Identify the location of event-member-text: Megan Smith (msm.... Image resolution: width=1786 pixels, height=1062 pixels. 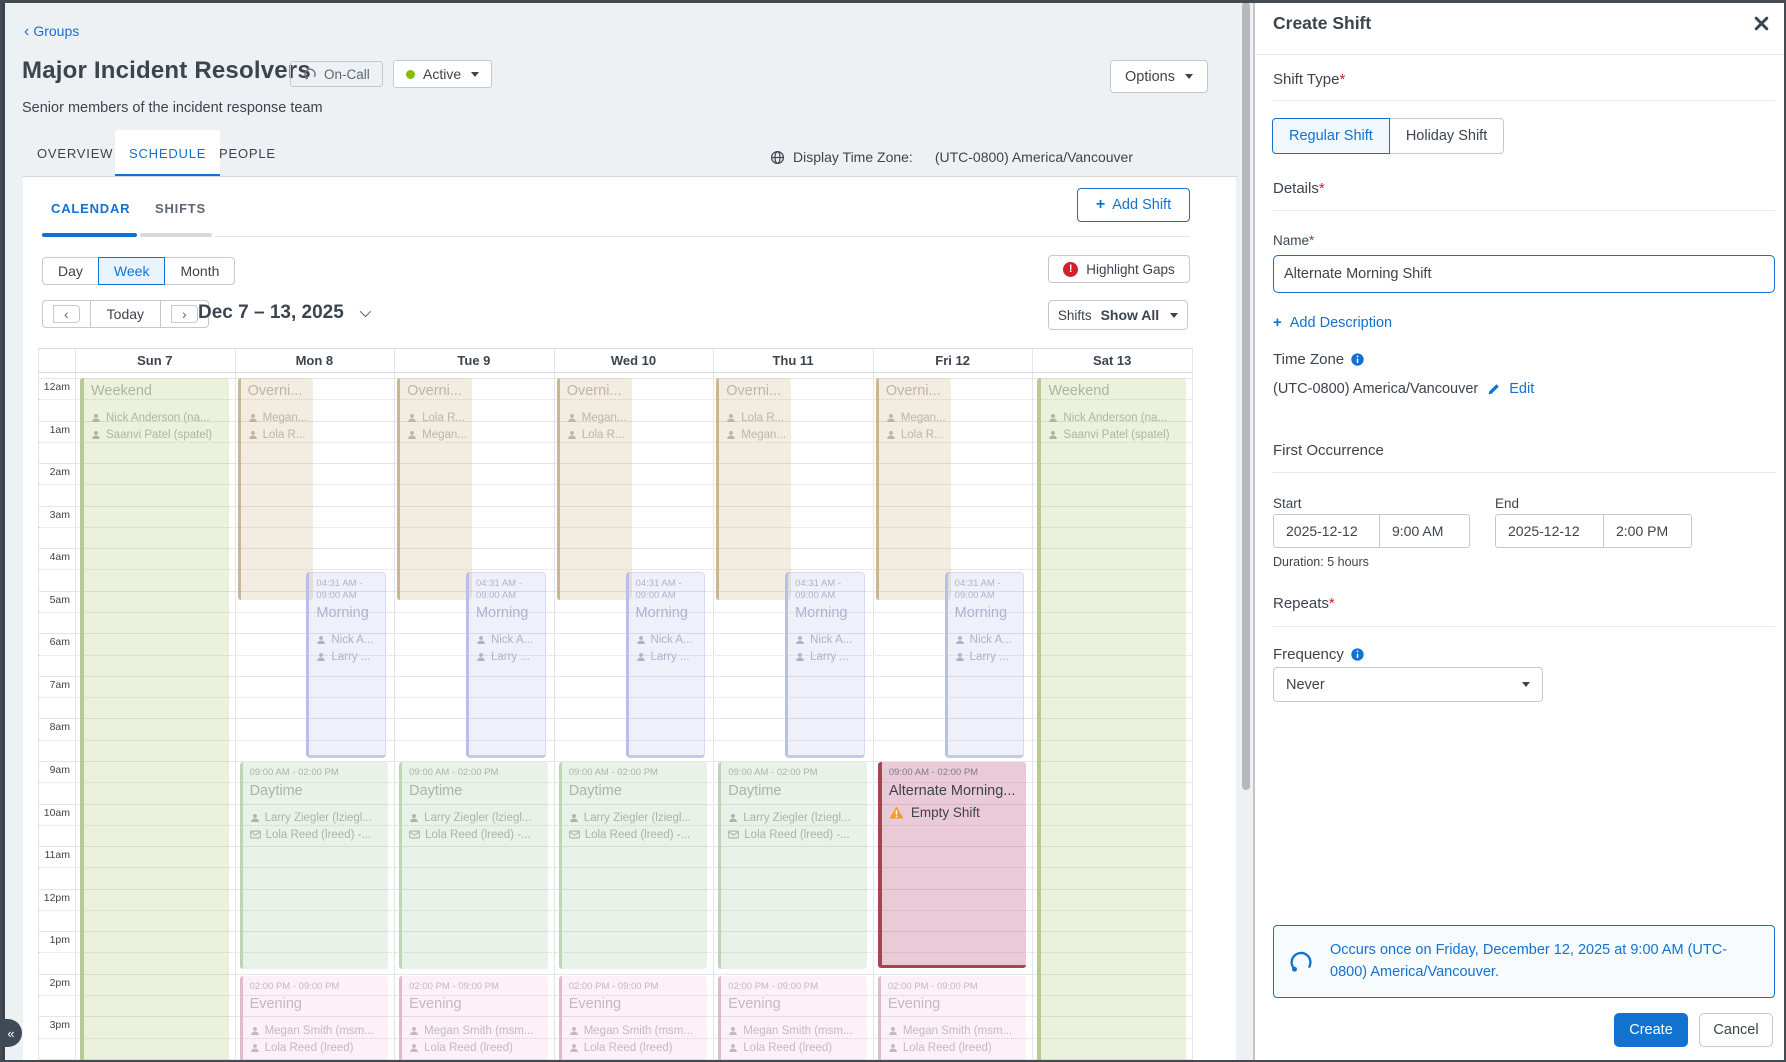
(479, 1031).